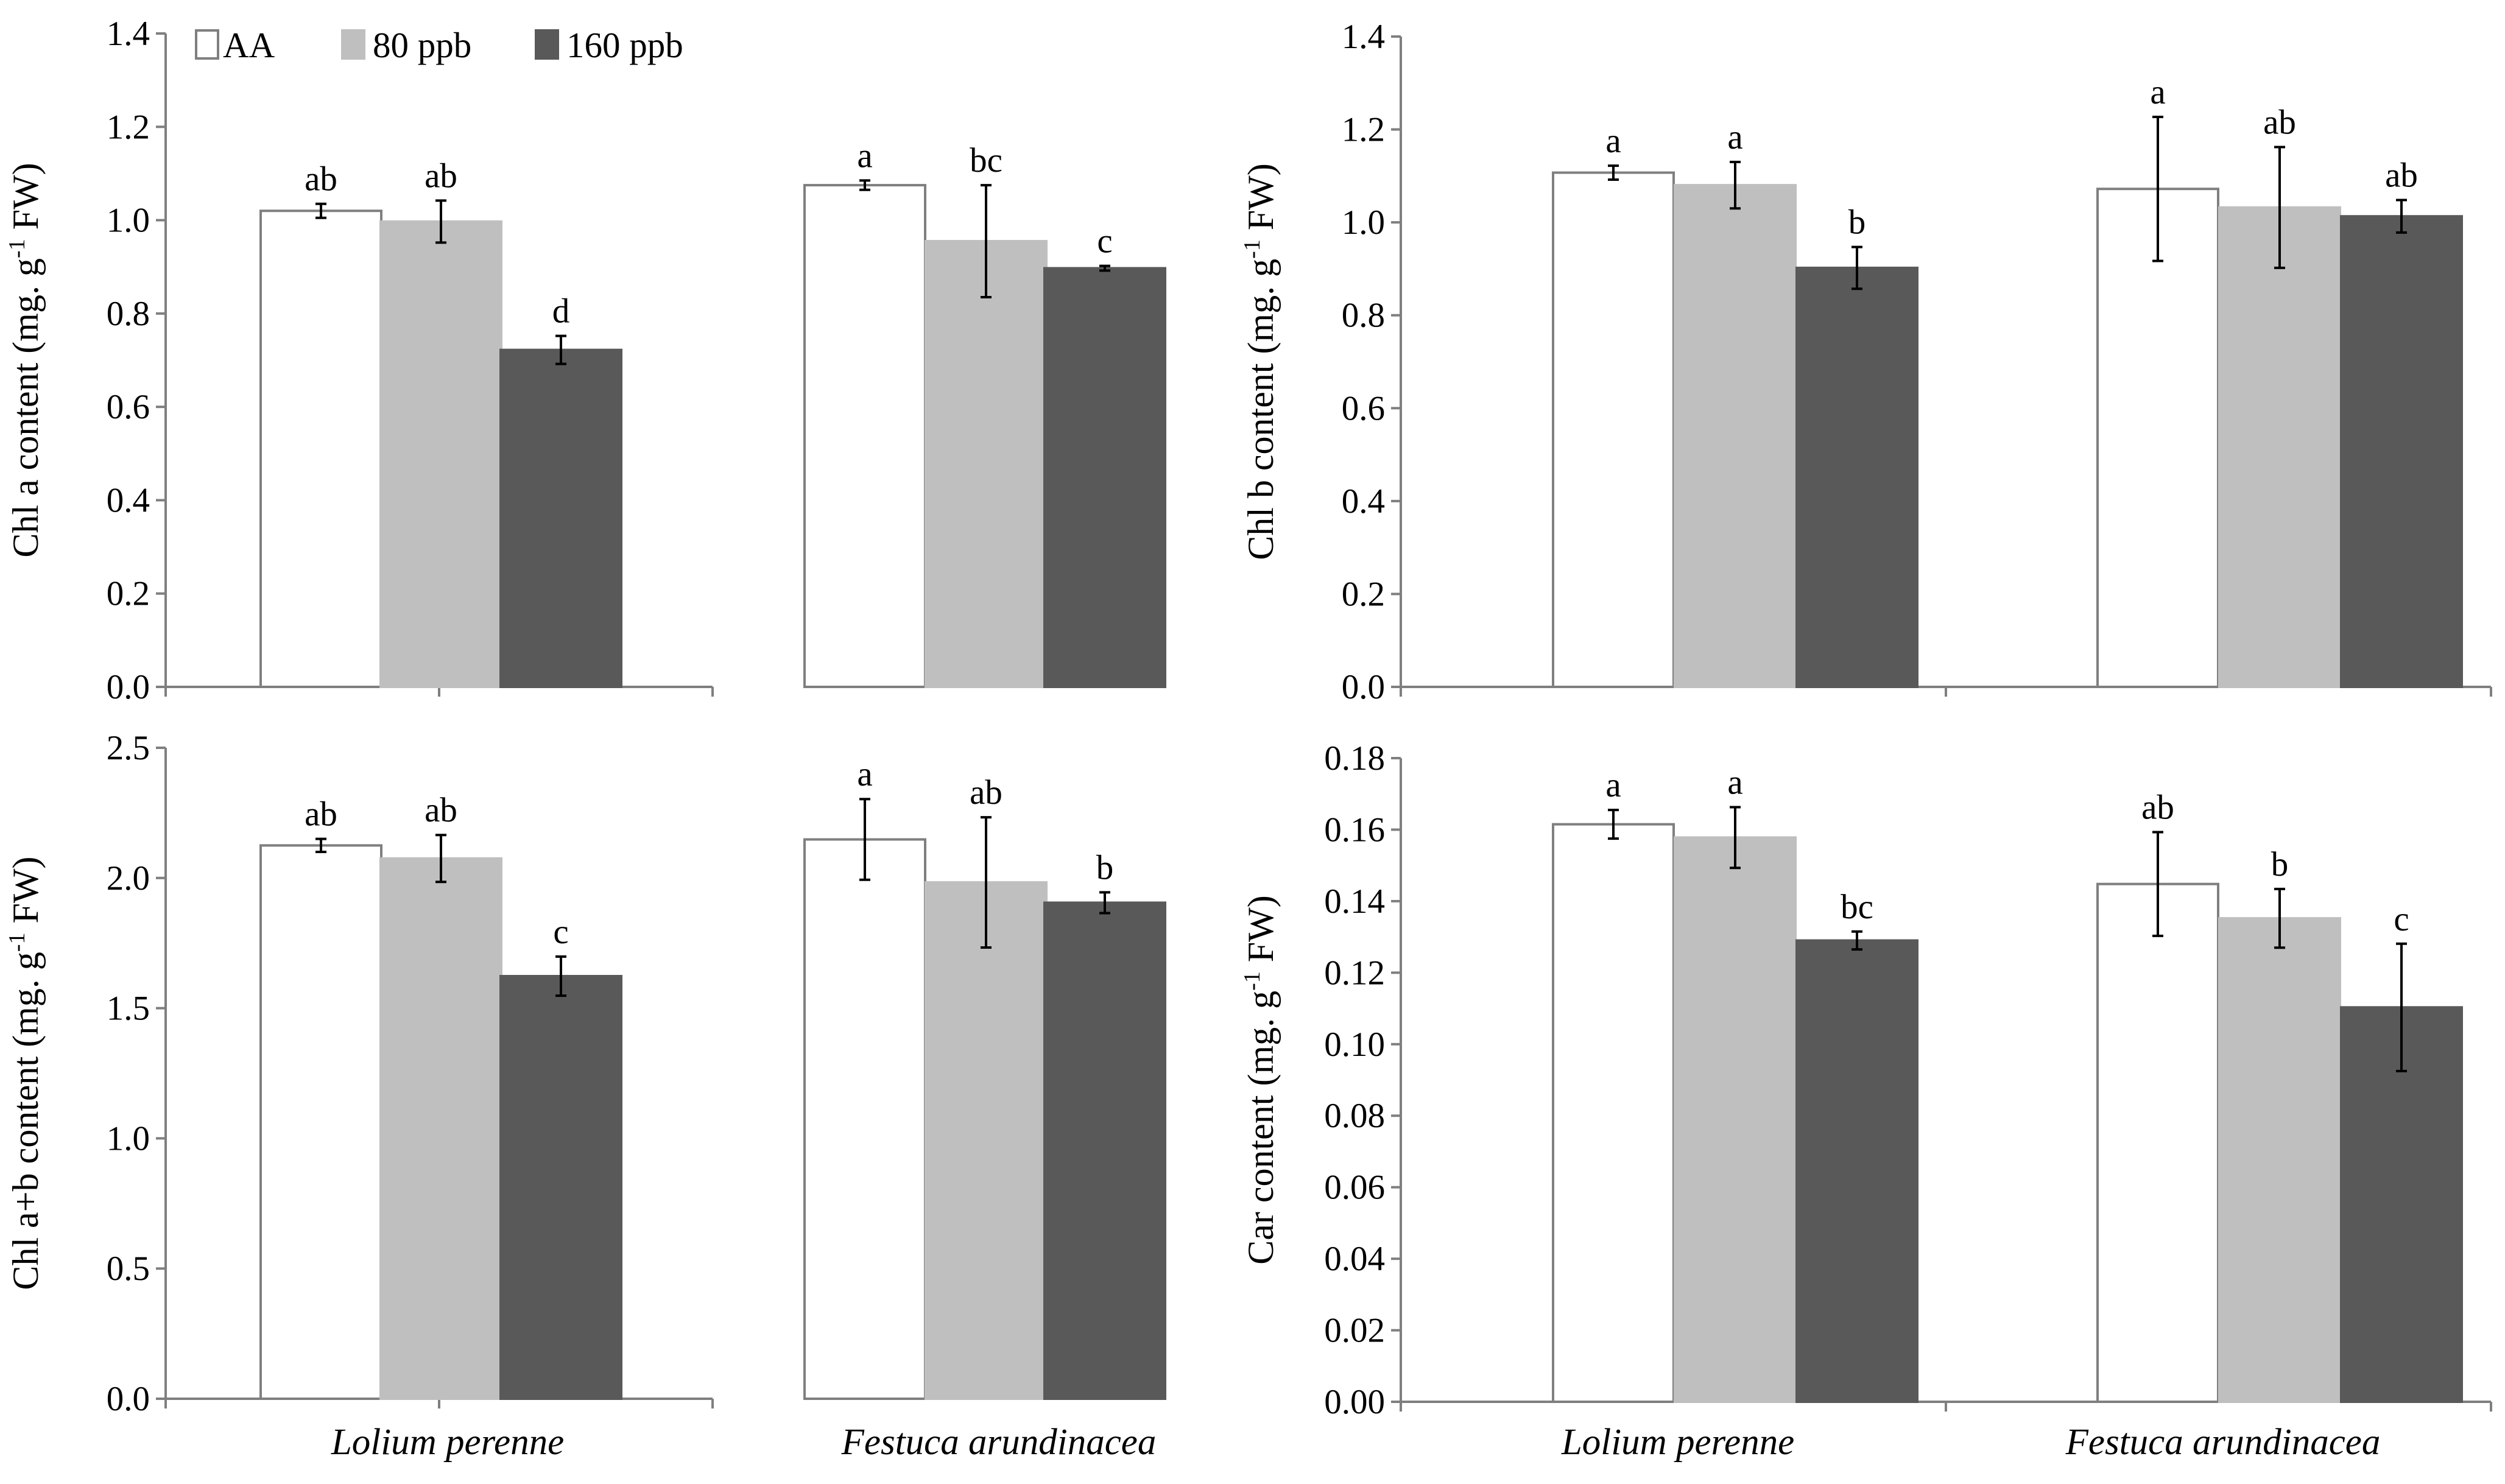  I want to click on y-tick-label: 0.00, so click(1354, 1402).